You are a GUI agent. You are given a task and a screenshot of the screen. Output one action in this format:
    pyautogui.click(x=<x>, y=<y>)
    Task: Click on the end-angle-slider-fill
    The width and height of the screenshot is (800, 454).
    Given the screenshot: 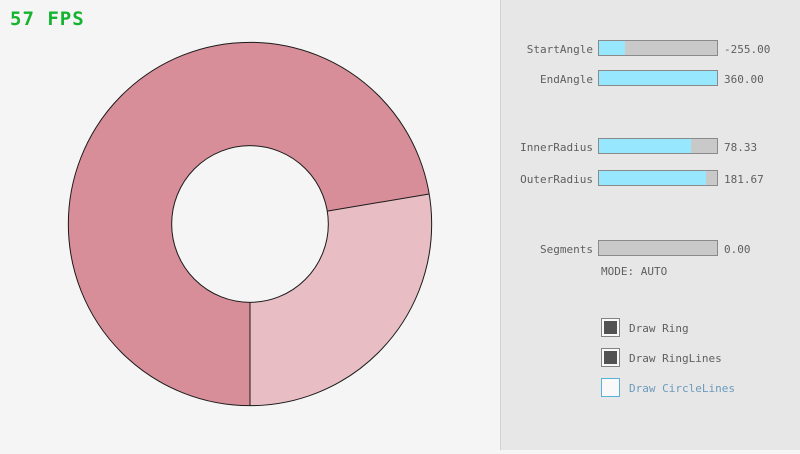 What is the action you would take?
    pyautogui.click(x=658, y=78)
    